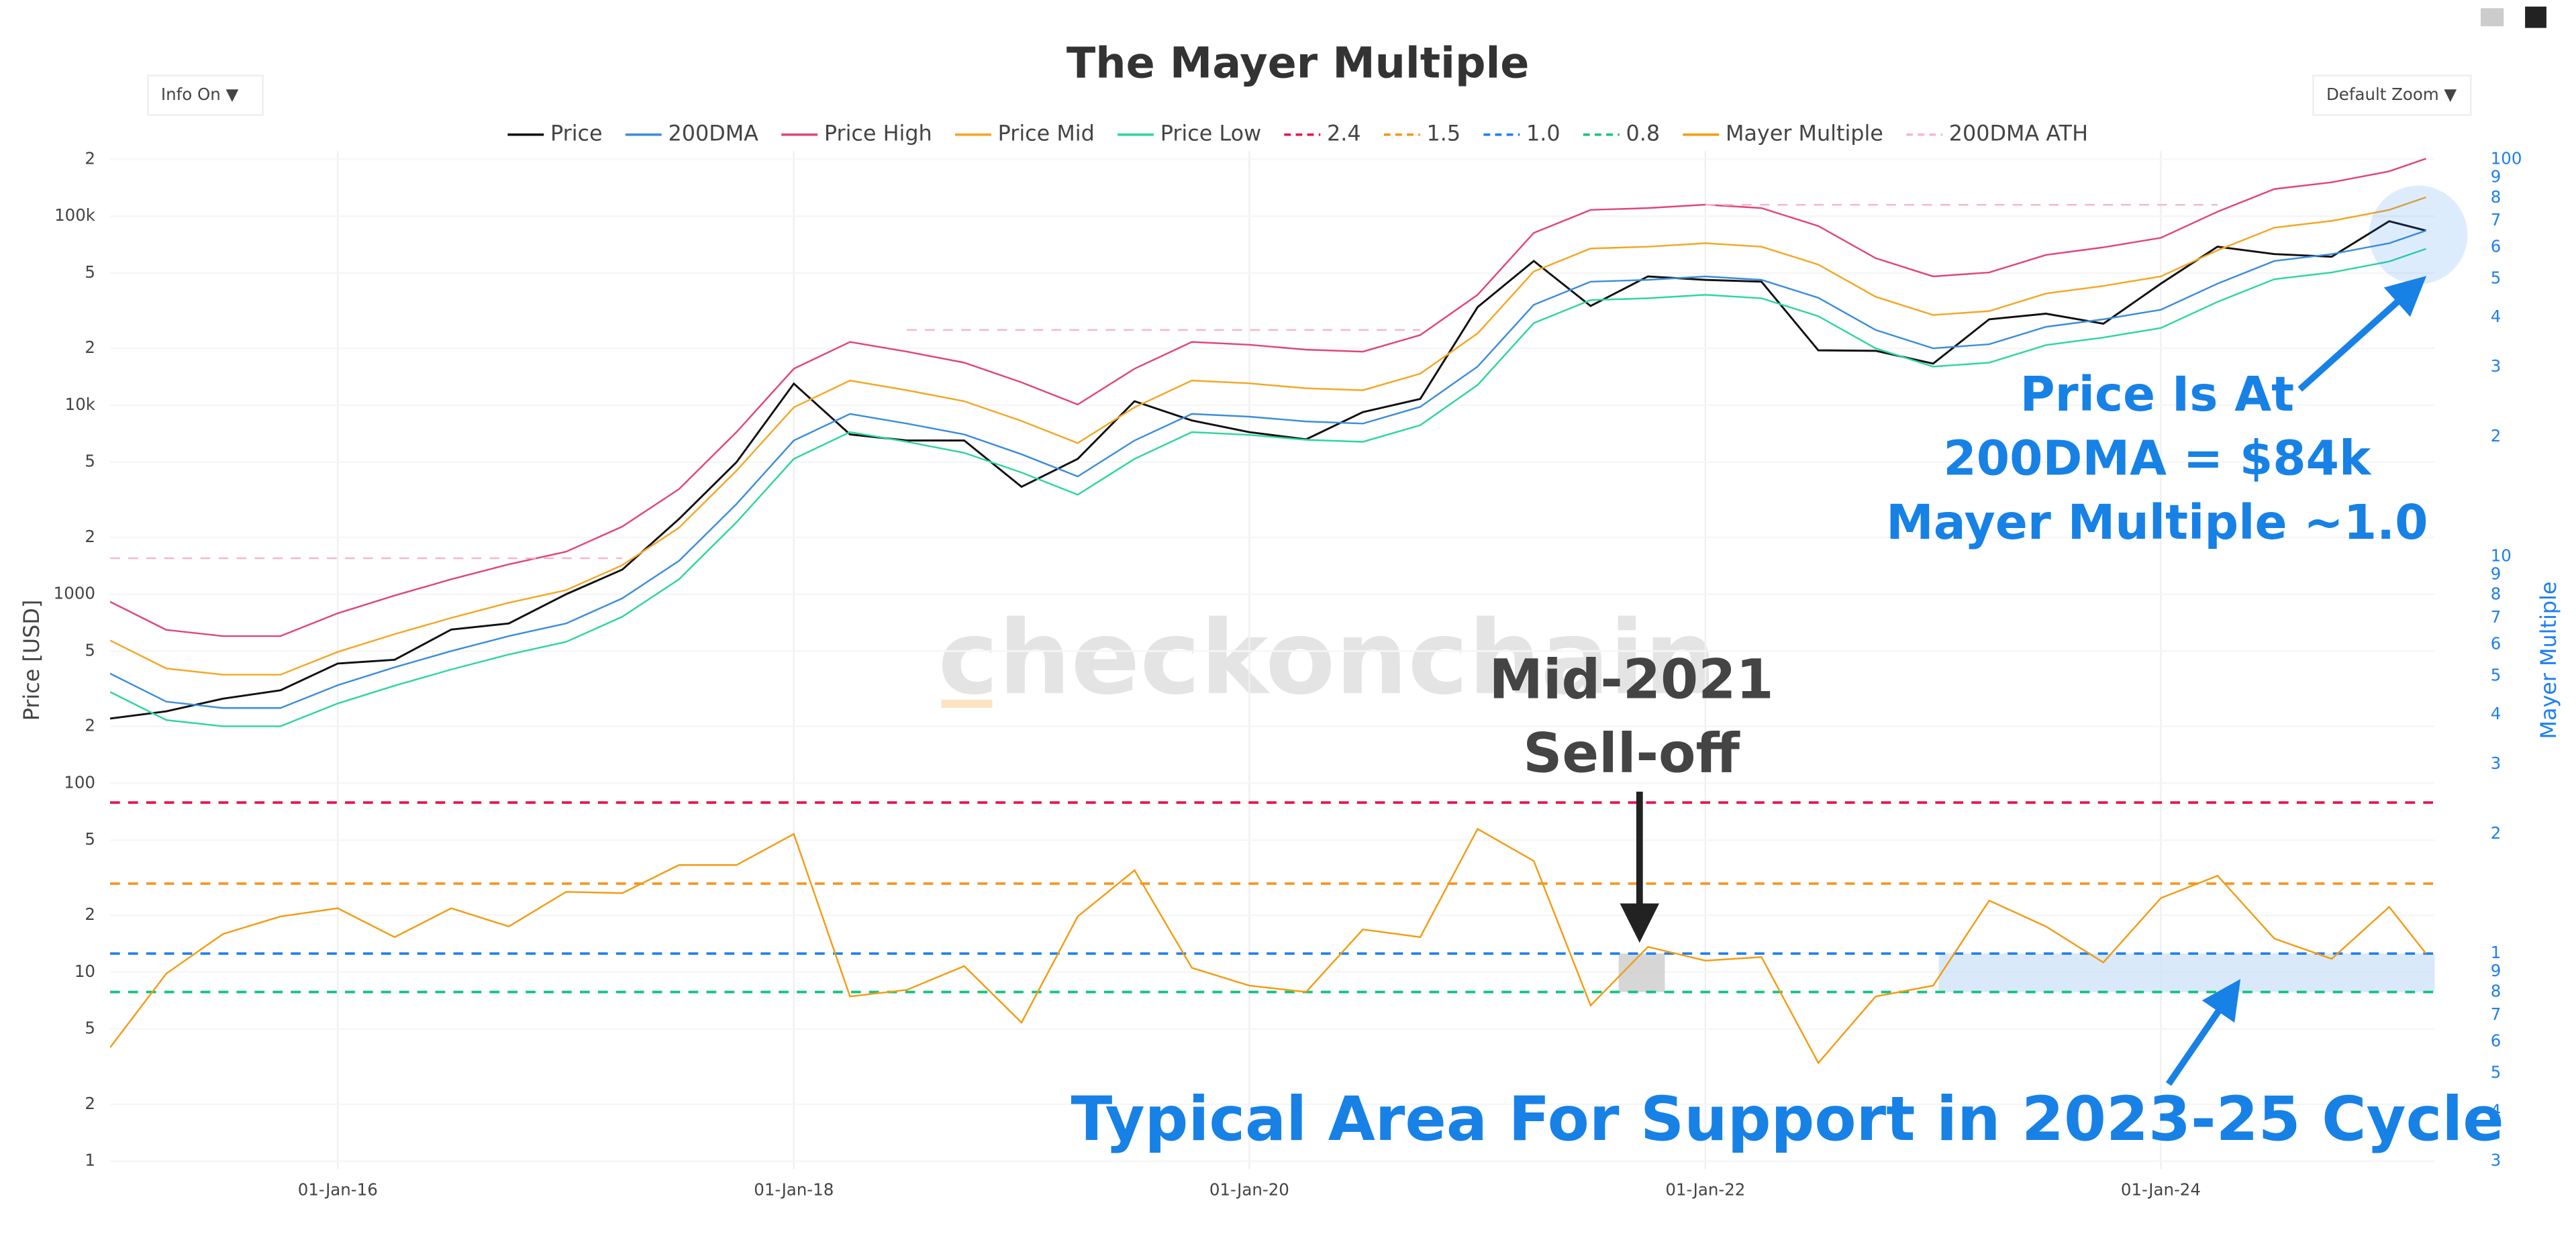  I want to click on watermark: checkonchain, so click(1327, 657).